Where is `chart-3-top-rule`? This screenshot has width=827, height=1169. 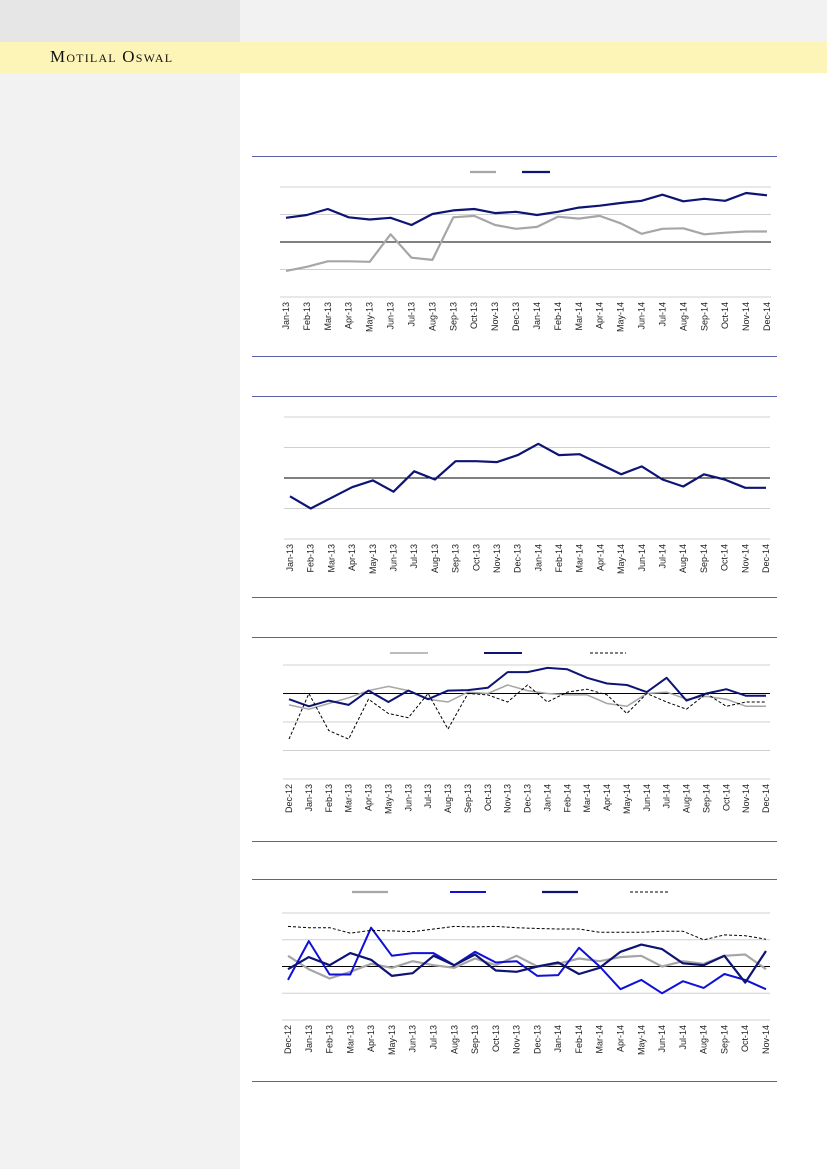 chart-3-top-rule is located at coordinates (514, 637).